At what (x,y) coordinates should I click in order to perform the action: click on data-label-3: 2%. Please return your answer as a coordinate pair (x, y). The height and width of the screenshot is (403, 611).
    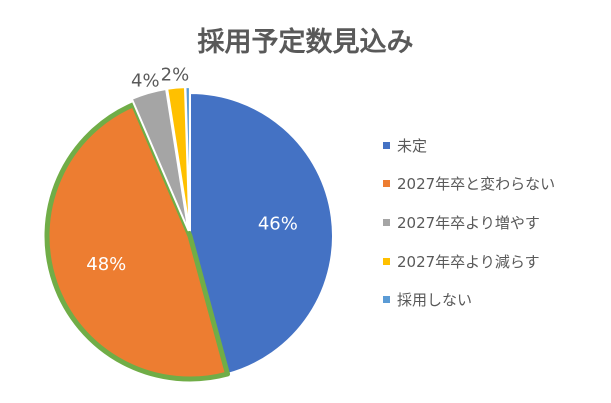
    Looking at the image, I should click on (175, 75).